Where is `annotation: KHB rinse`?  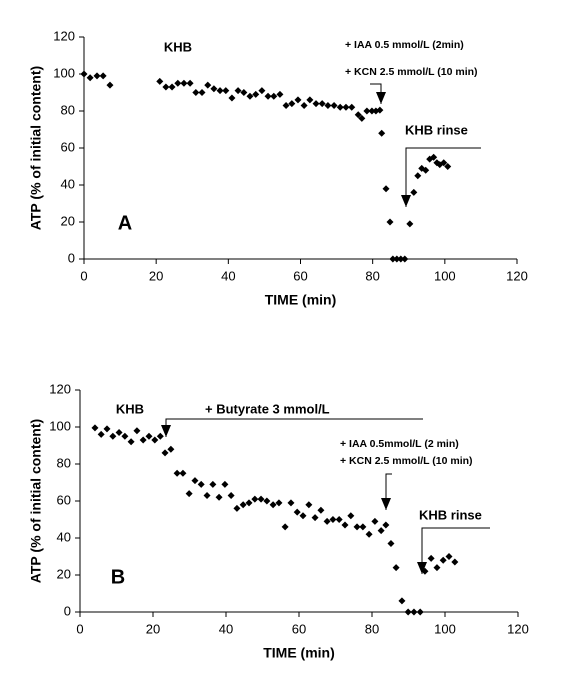 annotation: KHB rinse is located at coordinates (436, 129).